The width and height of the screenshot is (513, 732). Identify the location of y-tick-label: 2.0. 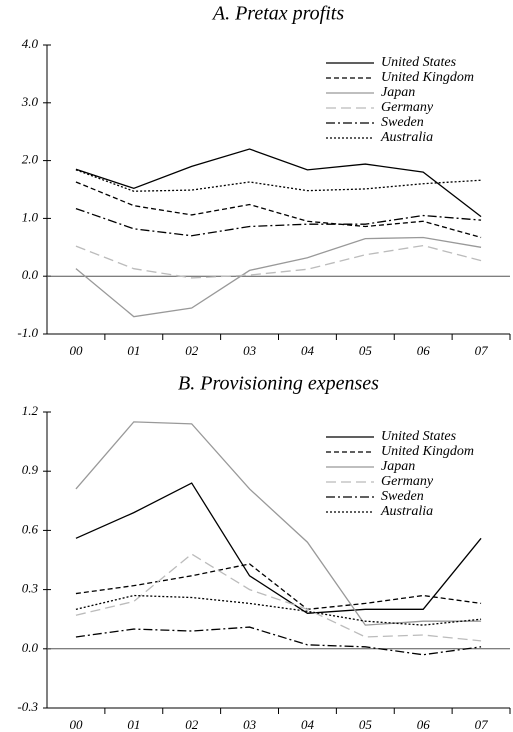
(30, 159).